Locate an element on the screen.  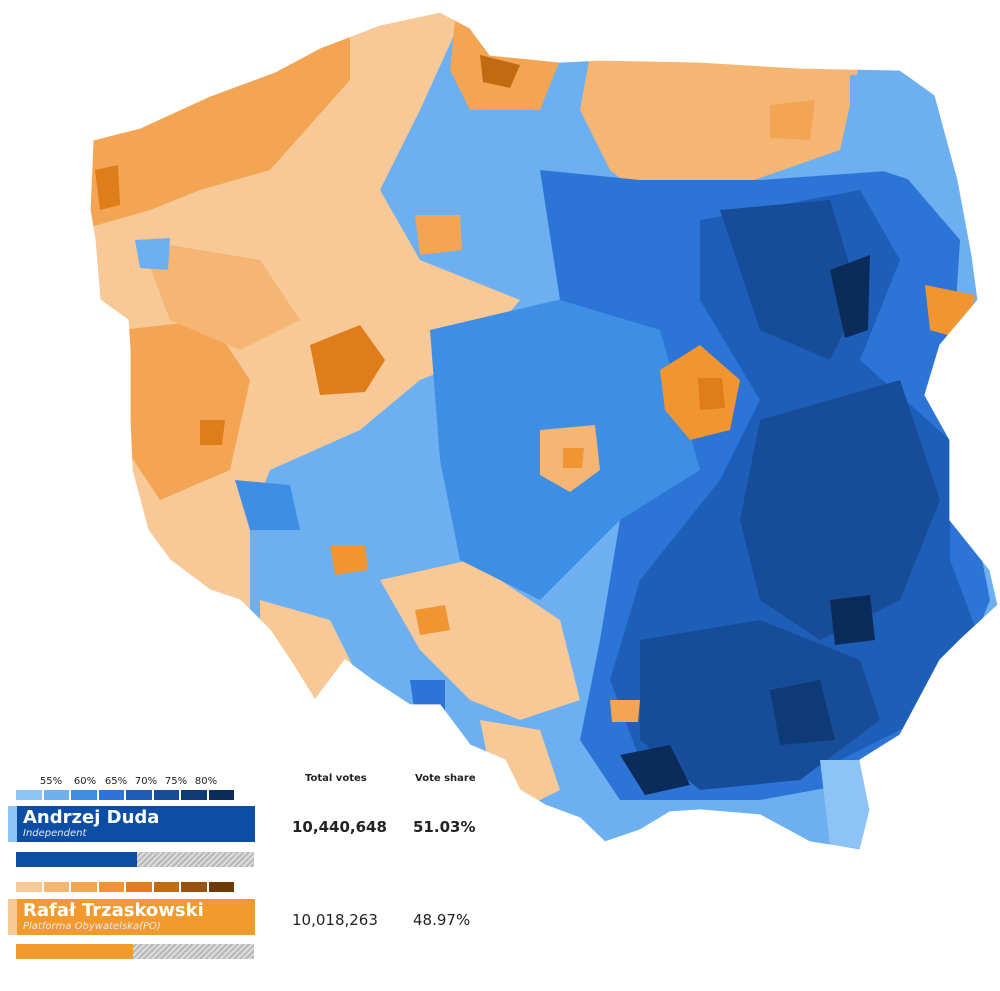
legend-tick: 80% is located at coordinates (206, 781).